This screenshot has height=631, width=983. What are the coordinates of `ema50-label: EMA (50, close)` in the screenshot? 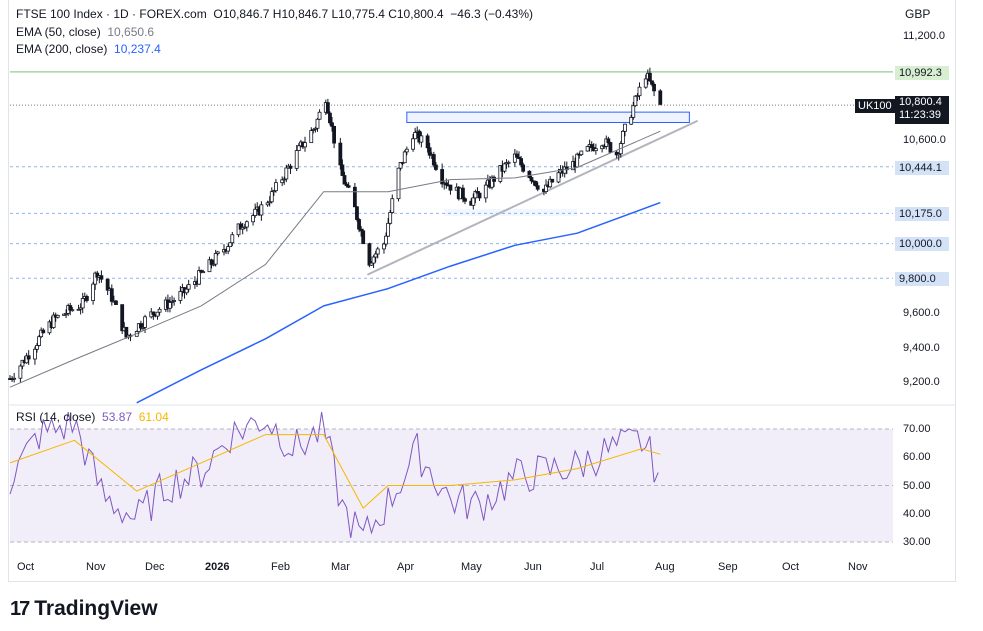 It's located at (58, 32).